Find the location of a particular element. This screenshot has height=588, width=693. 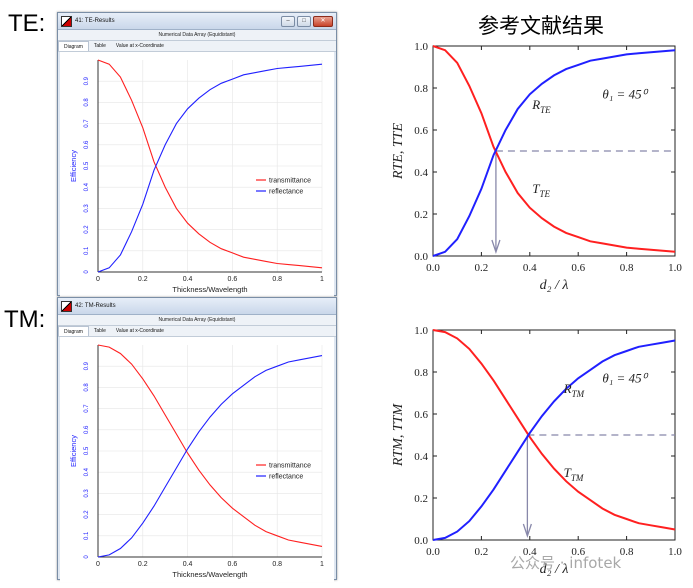

x-tick-label: 0 is located at coordinates (98, 564).